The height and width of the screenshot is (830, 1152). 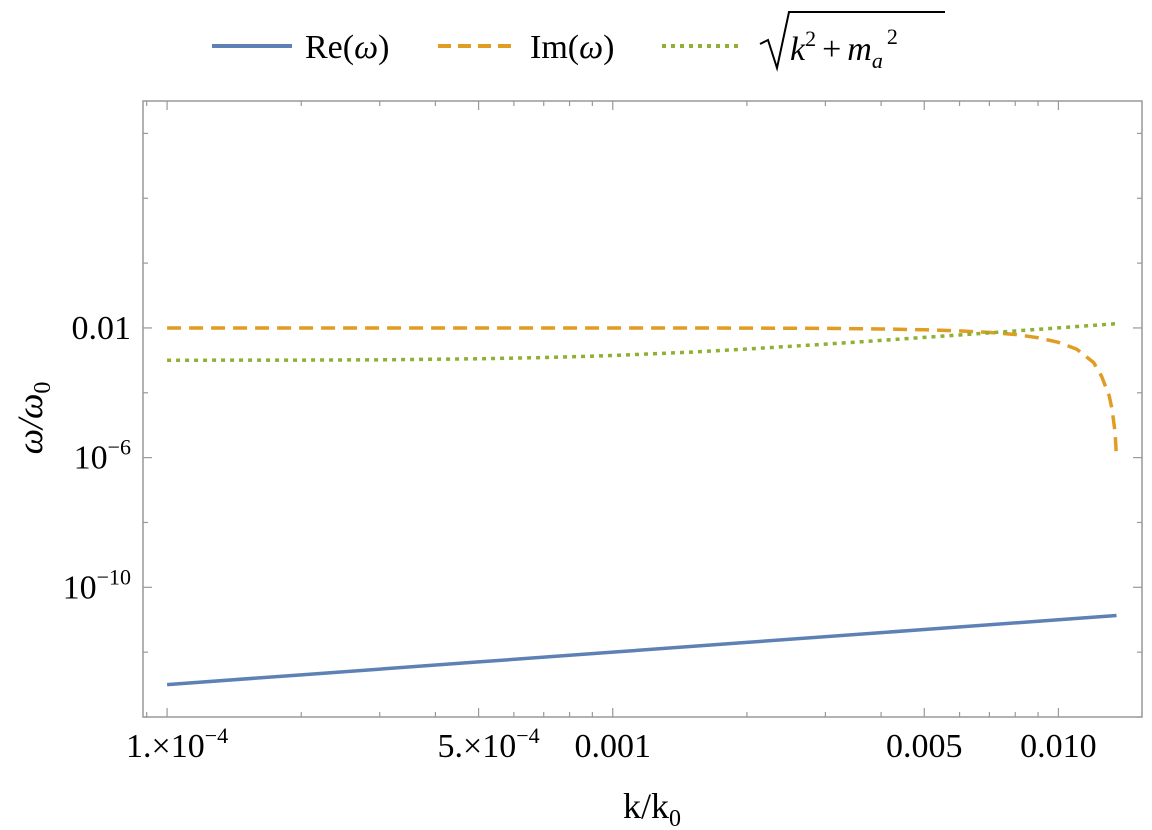 What do you see at coordinates (924, 746) in the screenshot?
I see `x-tick-label: 0.005` at bounding box center [924, 746].